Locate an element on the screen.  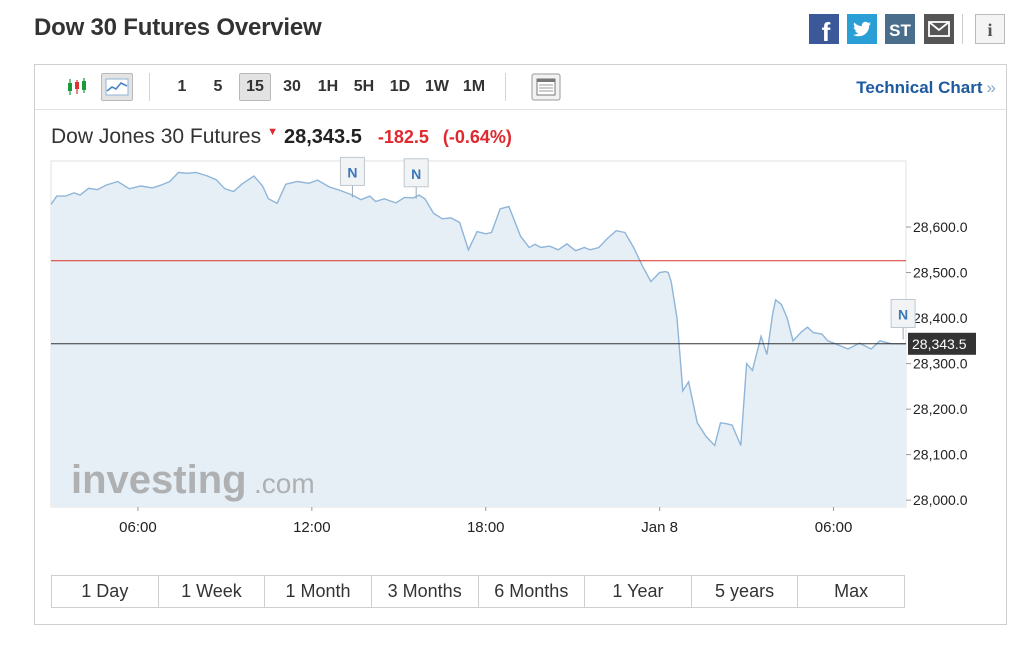
last-price: 28,343.5 is located at coordinates (323, 137).